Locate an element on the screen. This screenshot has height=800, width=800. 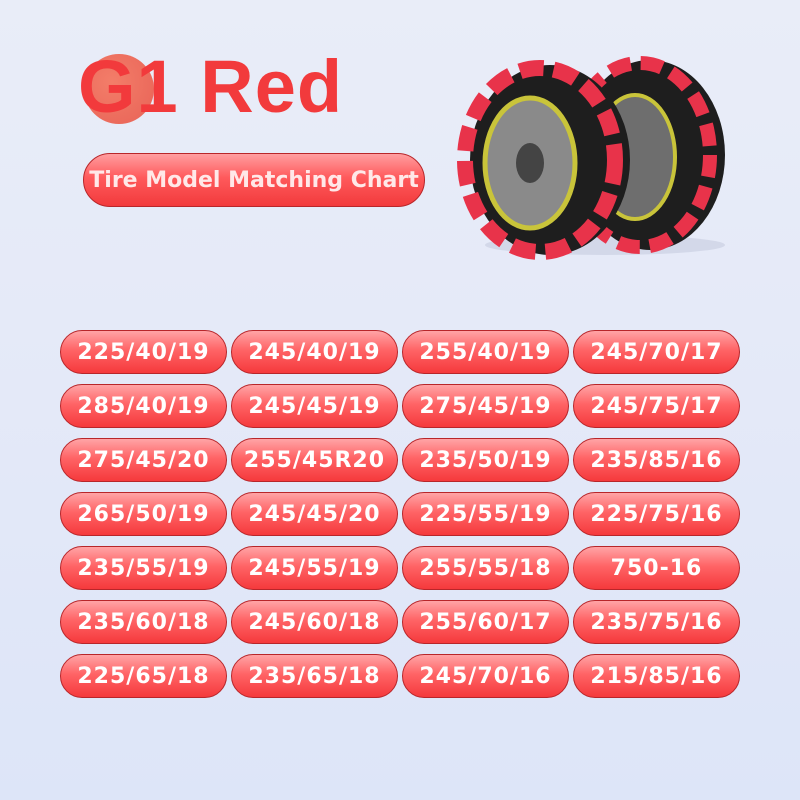
title-decoration-dot is located at coordinates (119, 89).